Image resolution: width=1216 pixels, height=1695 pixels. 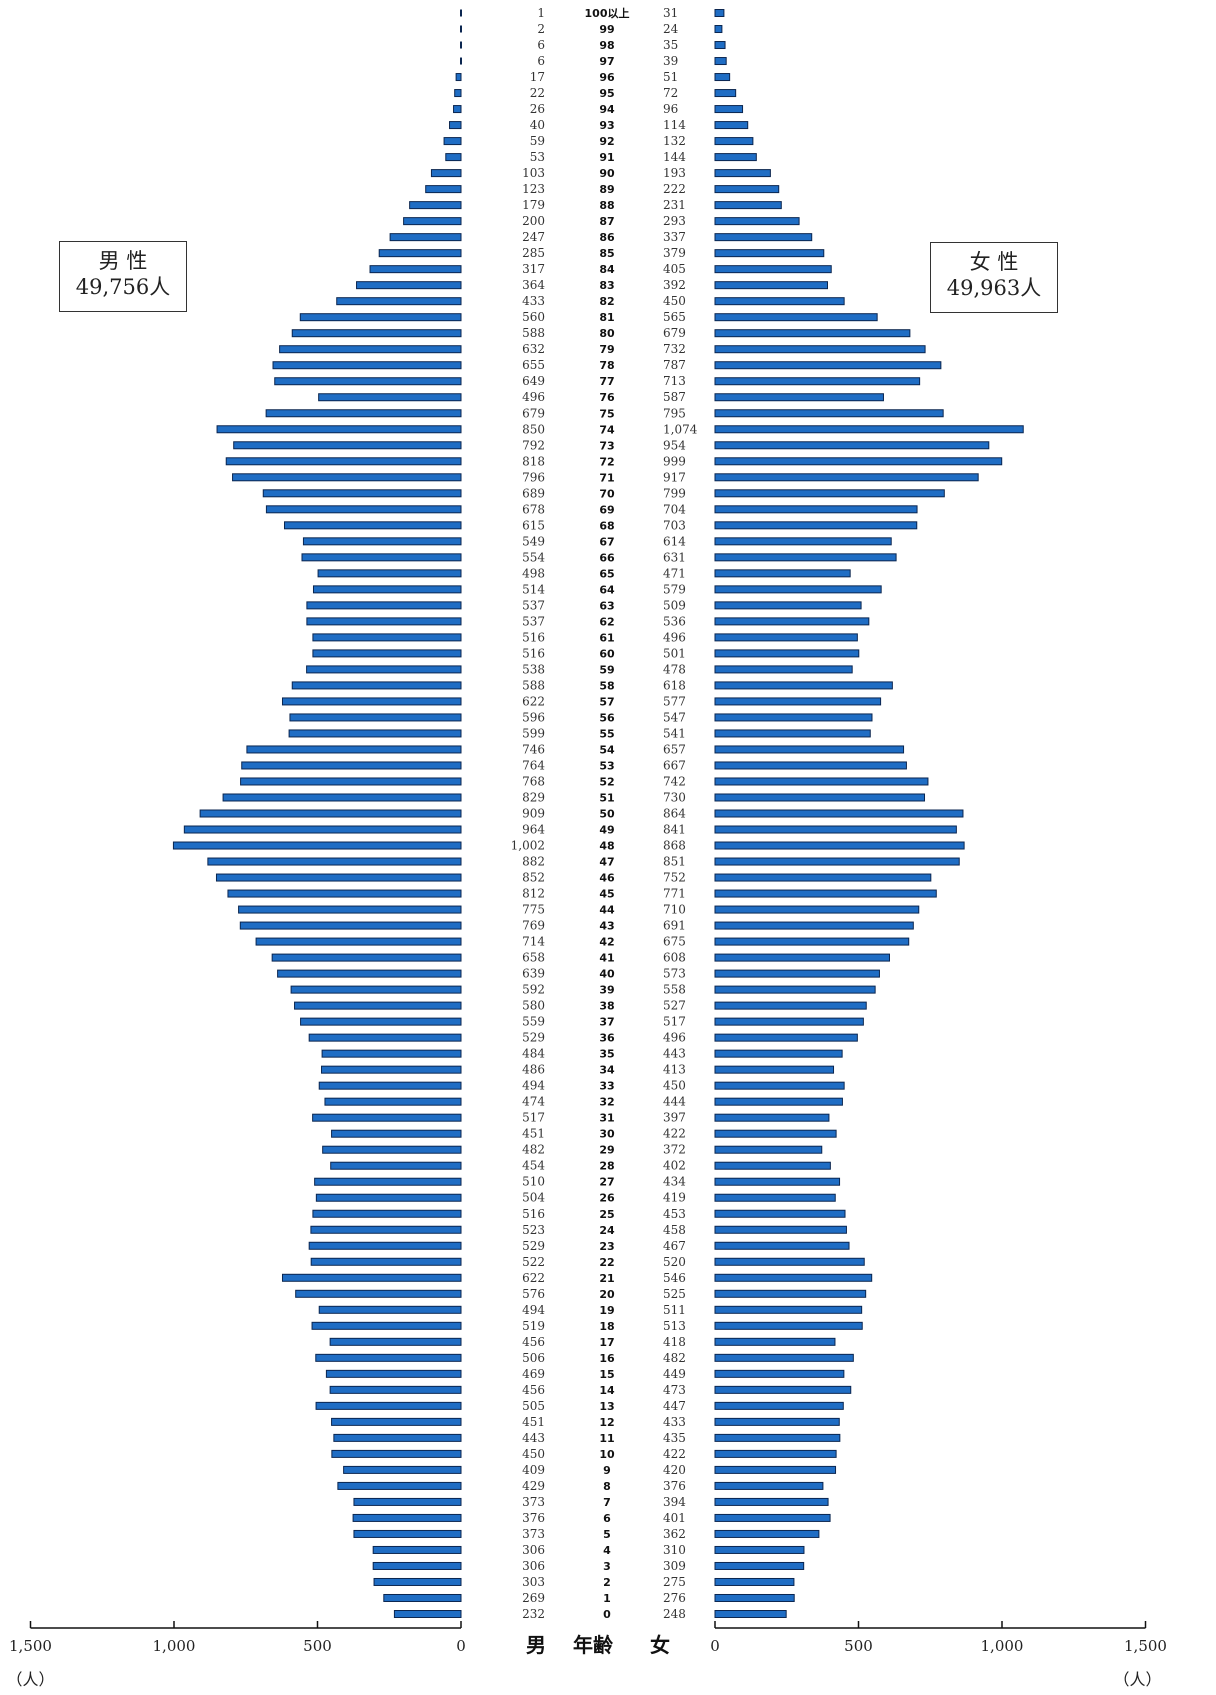 What do you see at coordinates (606, 1406) in the screenshot?
I see `age-label: 13` at bounding box center [606, 1406].